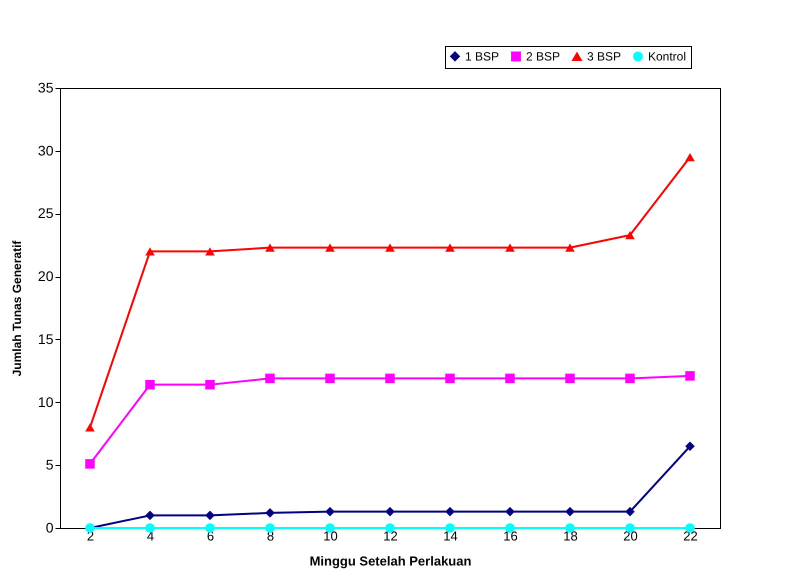  I want to click on y-tick-label: 0, so click(50, 528).